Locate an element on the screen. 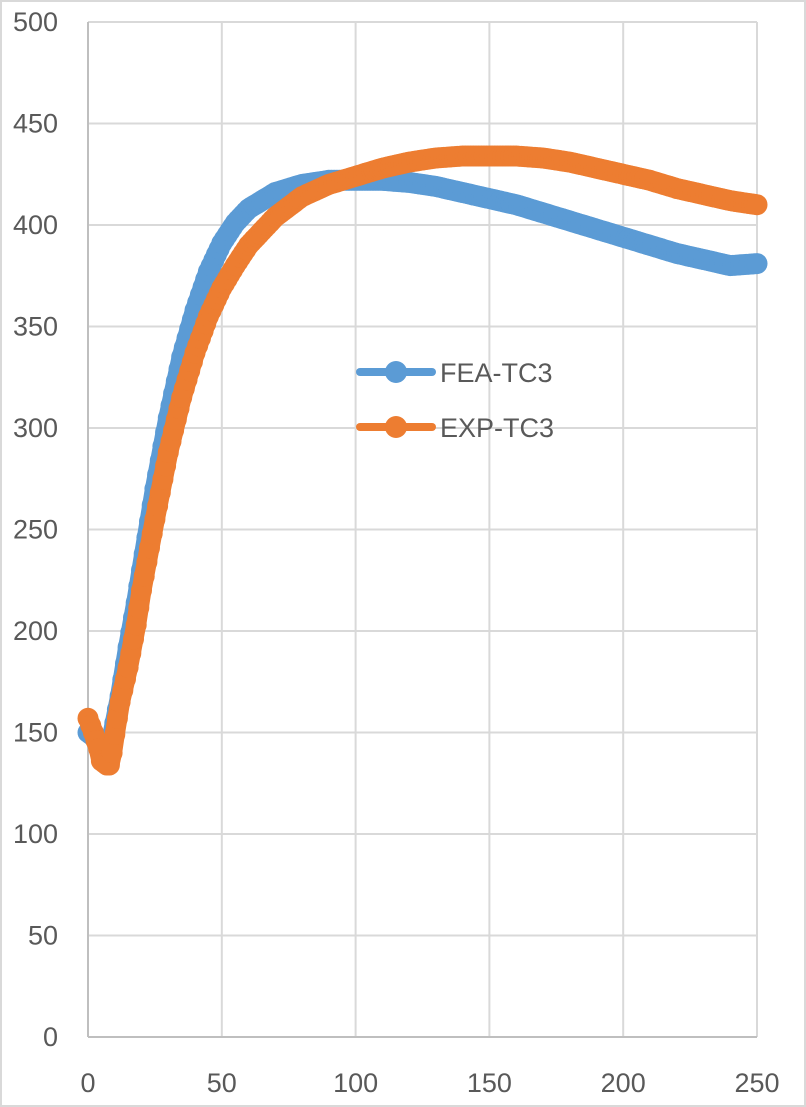  y-tick-label: 450 is located at coordinates (35, 124).